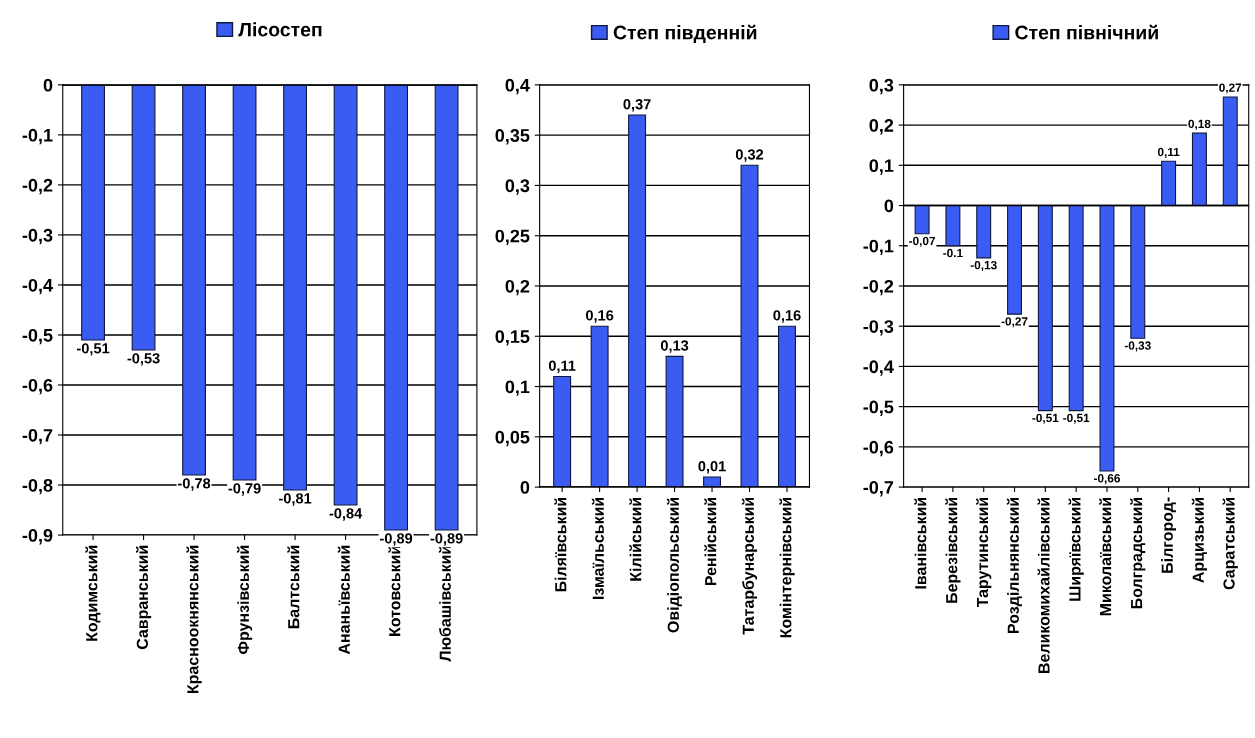 Image resolution: width=1255 pixels, height=738 pixels. Describe the element at coordinates (293, 587) in the screenshot. I see `x-tick-label: Балтський` at that location.